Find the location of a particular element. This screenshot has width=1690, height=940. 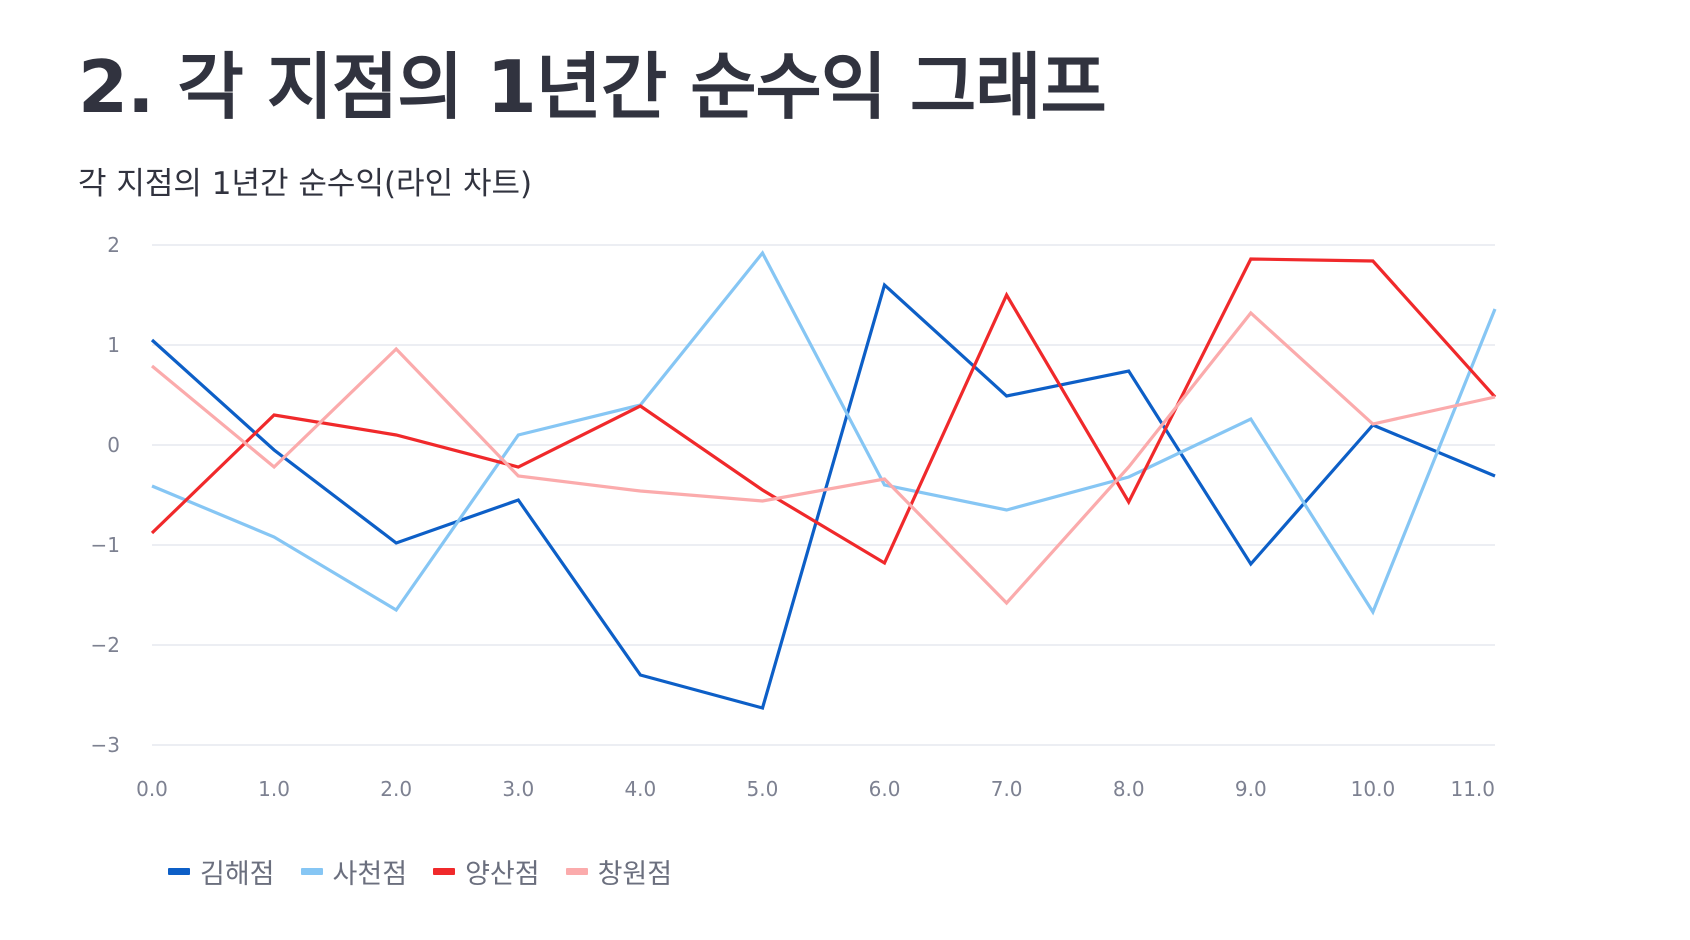

x-axis-ticks: 0.0 1.0 2.0 3.0 4.0 5.0 6.0 7.0 8.0 9.0 10.0 11.0 is located at coordinates (815, 789).